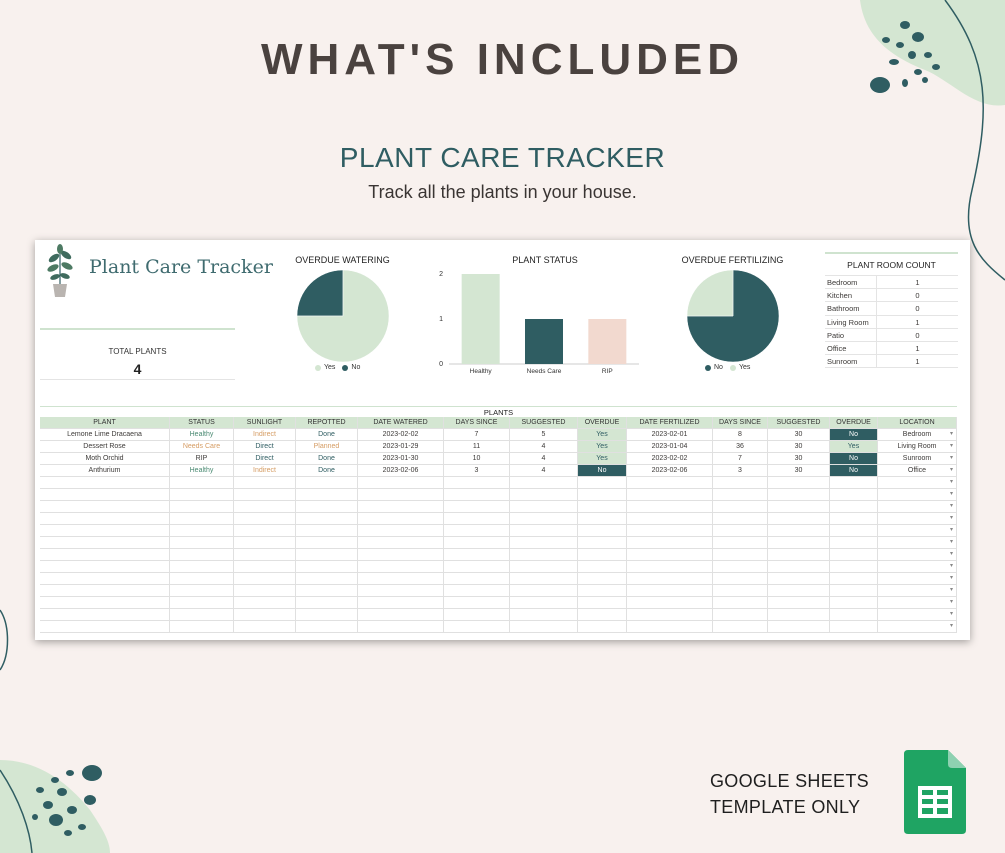 This screenshot has width=1005, height=853. Describe the element at coordinates (917, 446) in the screenshot. I see `table-cell: Living Room ▾` at that location.